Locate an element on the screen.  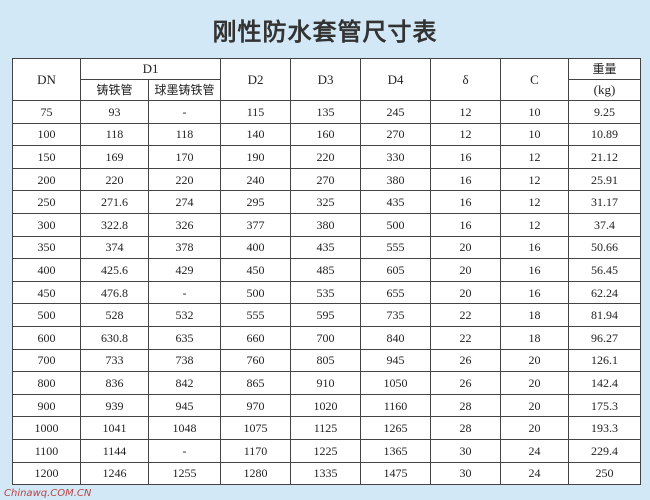
table-cell: 100 is located at coordinates (46, 134).